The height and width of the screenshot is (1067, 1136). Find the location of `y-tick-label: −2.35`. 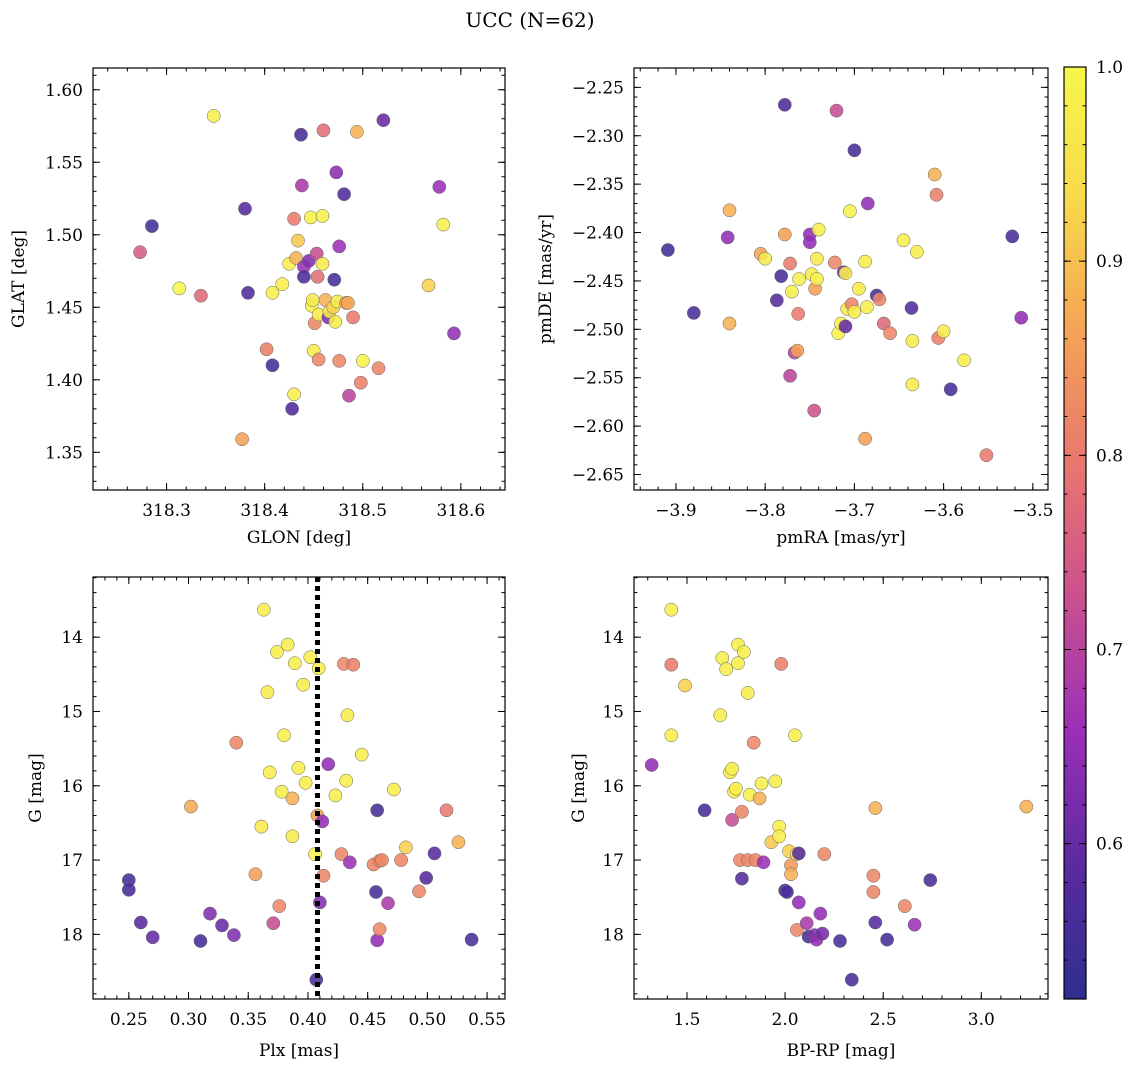

y-tick-label: −2.35 is located at coordinates (598, 185).